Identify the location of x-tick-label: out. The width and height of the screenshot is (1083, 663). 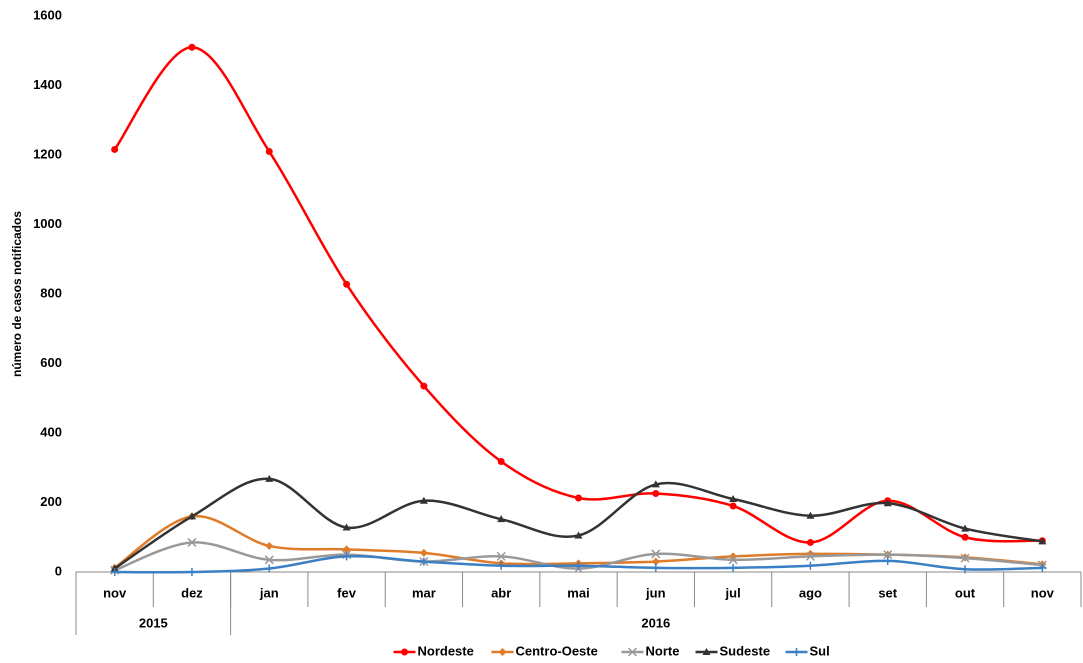
(965, 592).